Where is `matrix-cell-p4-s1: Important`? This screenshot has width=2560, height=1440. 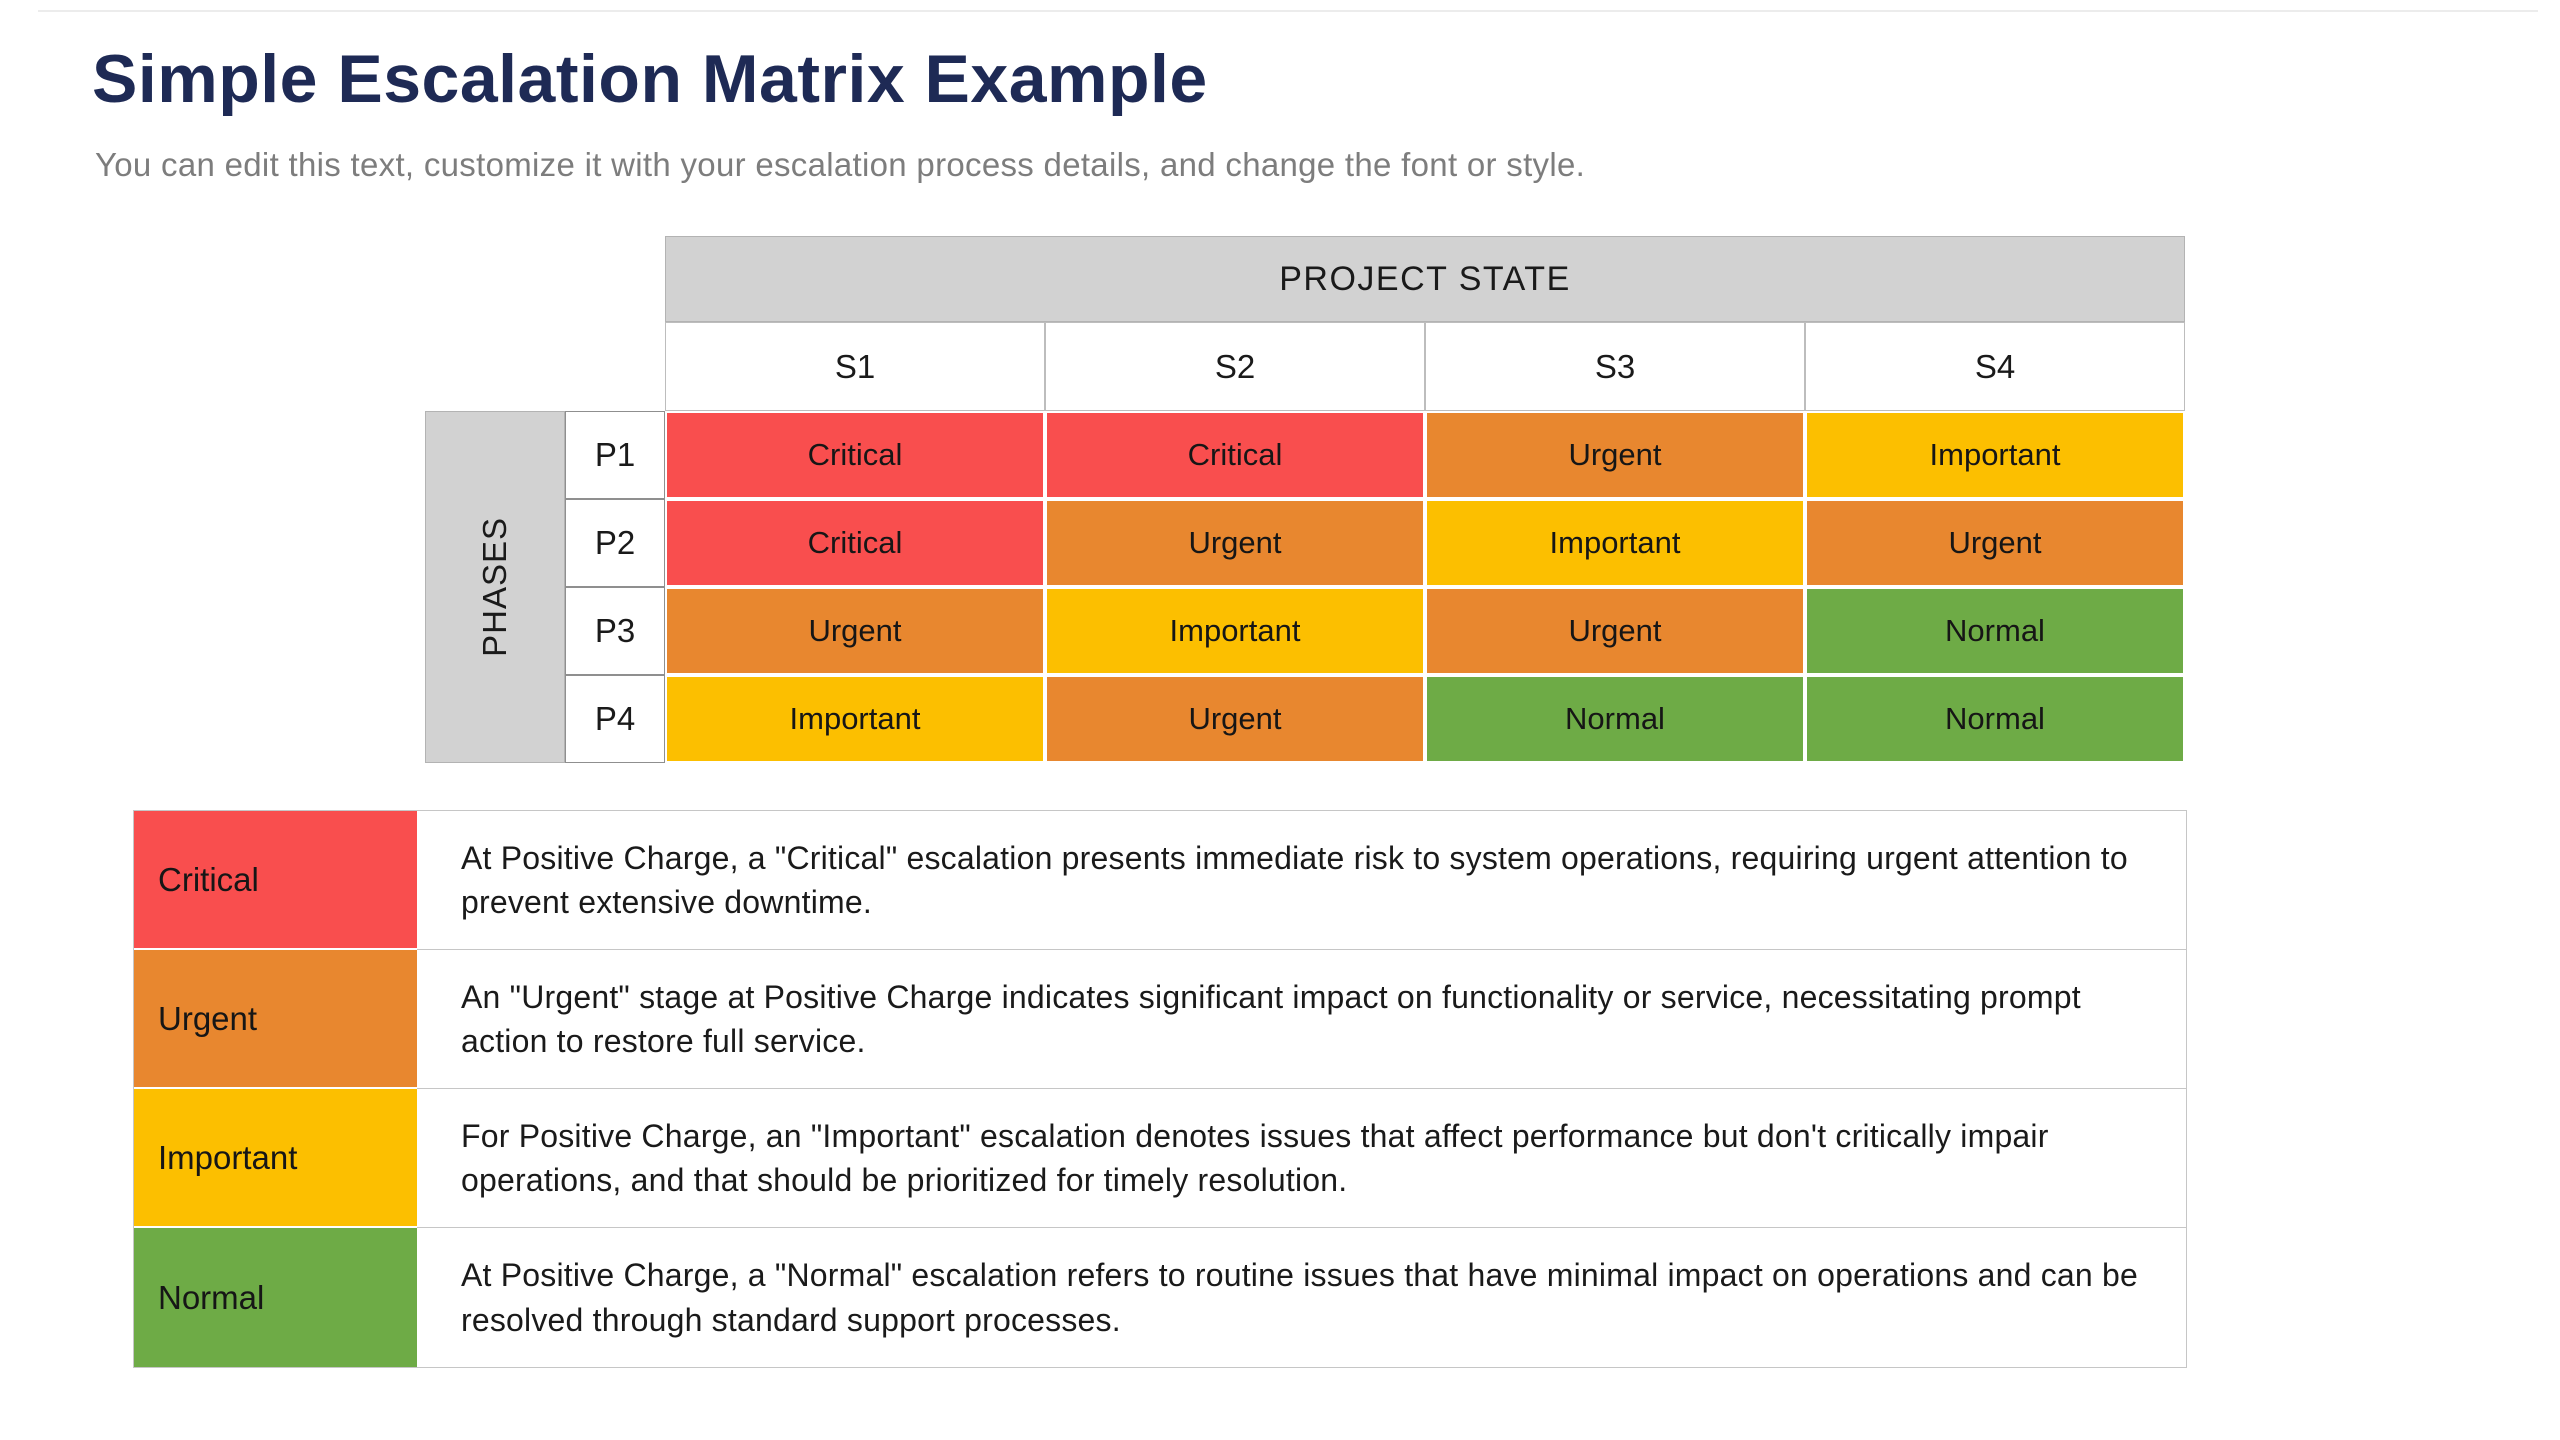 matrix-cell-p4-s1: Important is located at coordinates (855, 719).